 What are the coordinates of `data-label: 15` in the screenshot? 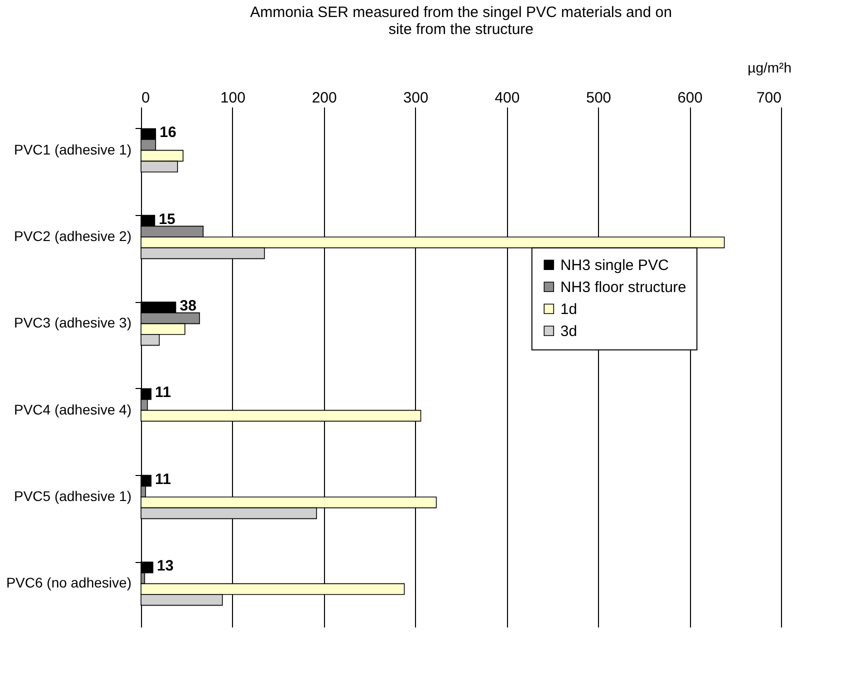 It's located at (167, 219).